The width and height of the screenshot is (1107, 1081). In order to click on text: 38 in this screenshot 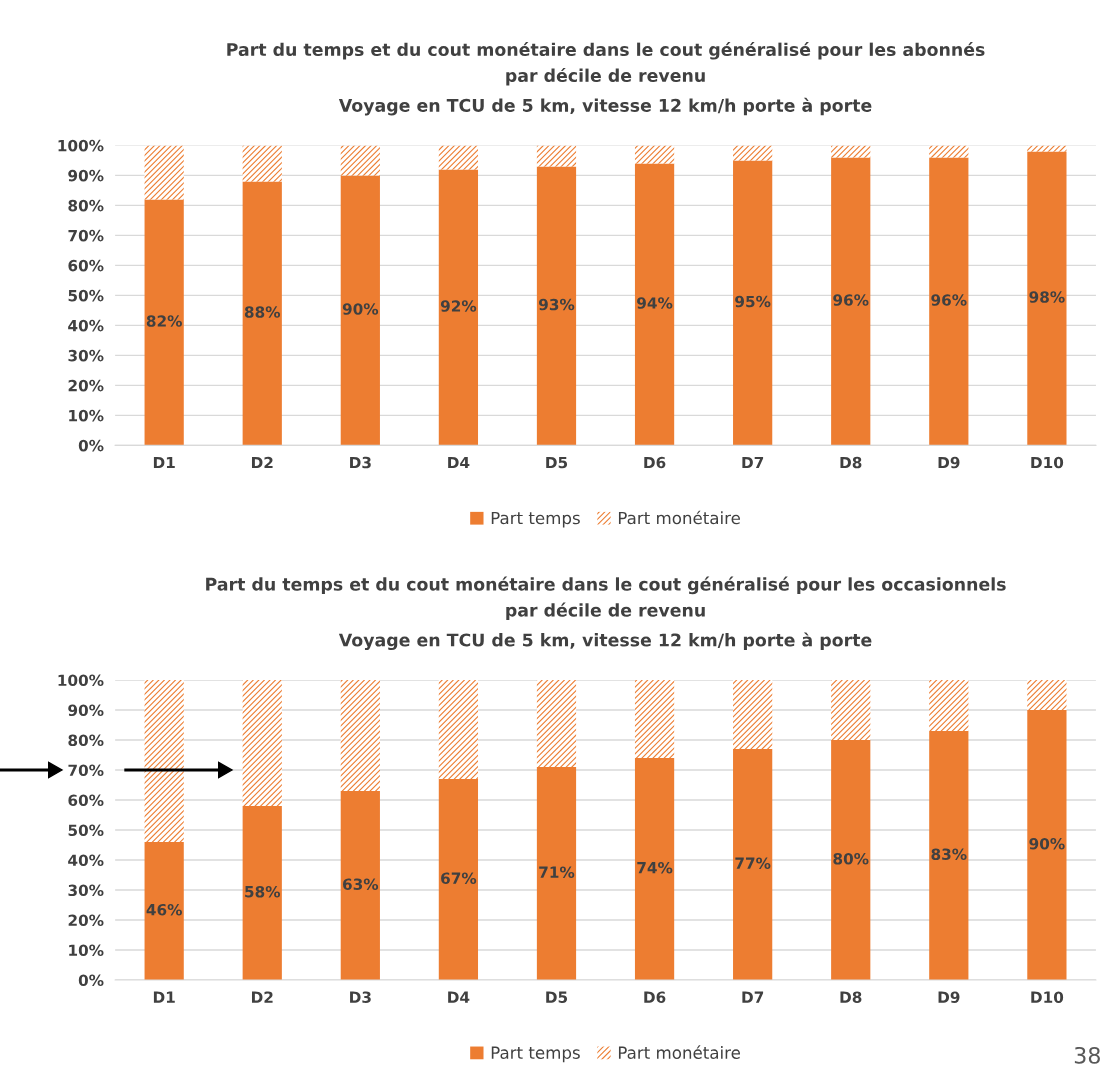, I will do `click(1087, 1055)`.